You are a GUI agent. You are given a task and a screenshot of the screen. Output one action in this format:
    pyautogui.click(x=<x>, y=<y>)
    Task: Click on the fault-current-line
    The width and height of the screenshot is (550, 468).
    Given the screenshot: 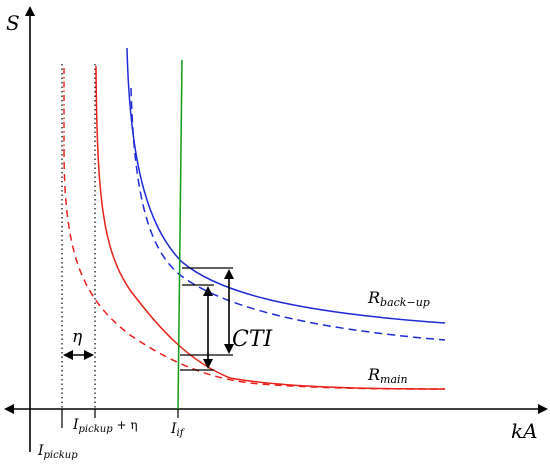 What is the action you would take?
    pyautogui.click(x=180, y=234)
    